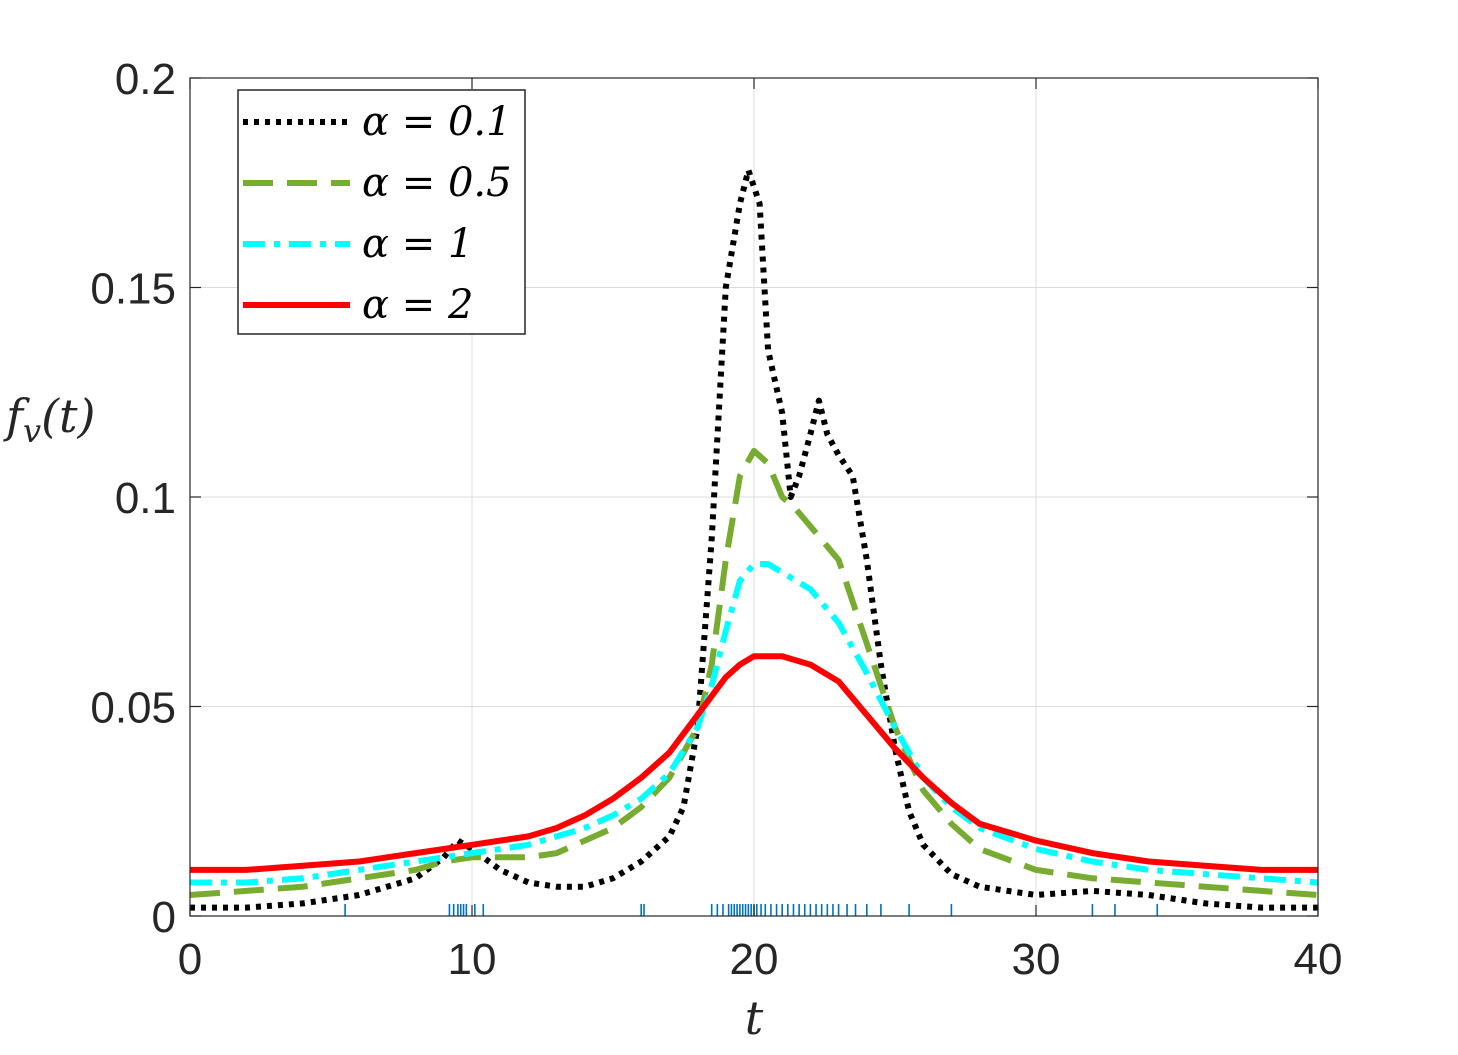 The image size is (1458, 1055). I want to click on legend-label: α = 0.1, so click(437, 122).